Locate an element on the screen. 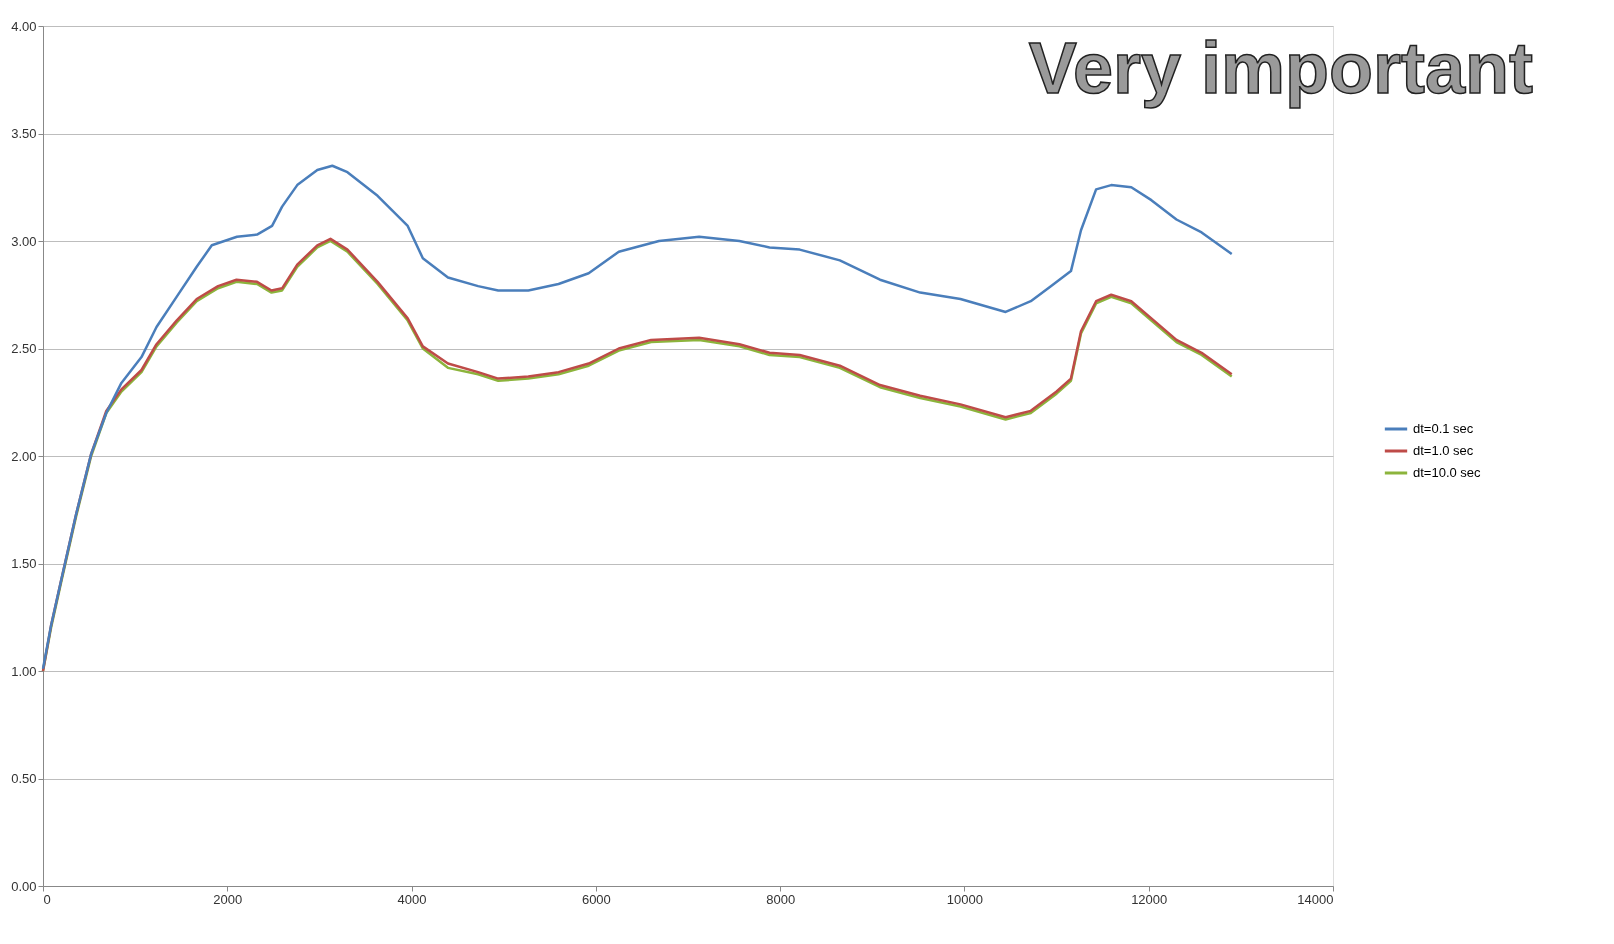 Image resolution: width=1614 pixels, height=944 pixels. x-tick-label: 6000 is located at coordinates (596, 899).